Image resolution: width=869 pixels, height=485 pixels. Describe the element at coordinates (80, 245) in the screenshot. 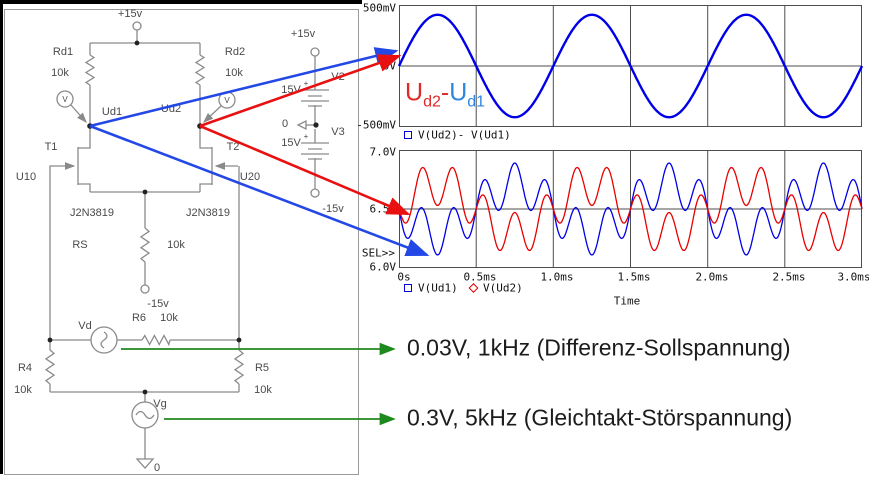

I see `label-rs: RS` at that location.